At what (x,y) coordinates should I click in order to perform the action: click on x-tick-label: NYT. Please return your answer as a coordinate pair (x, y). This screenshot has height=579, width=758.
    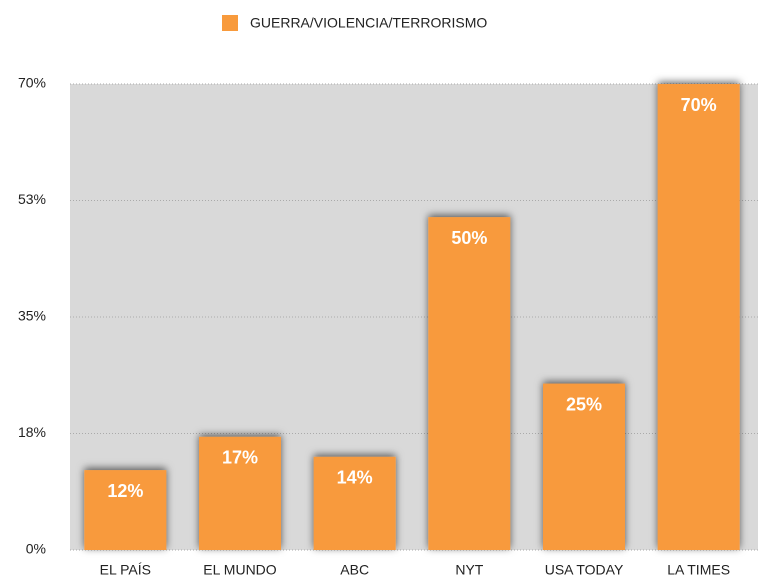
    Looking at the image, I should click on (469, 570).